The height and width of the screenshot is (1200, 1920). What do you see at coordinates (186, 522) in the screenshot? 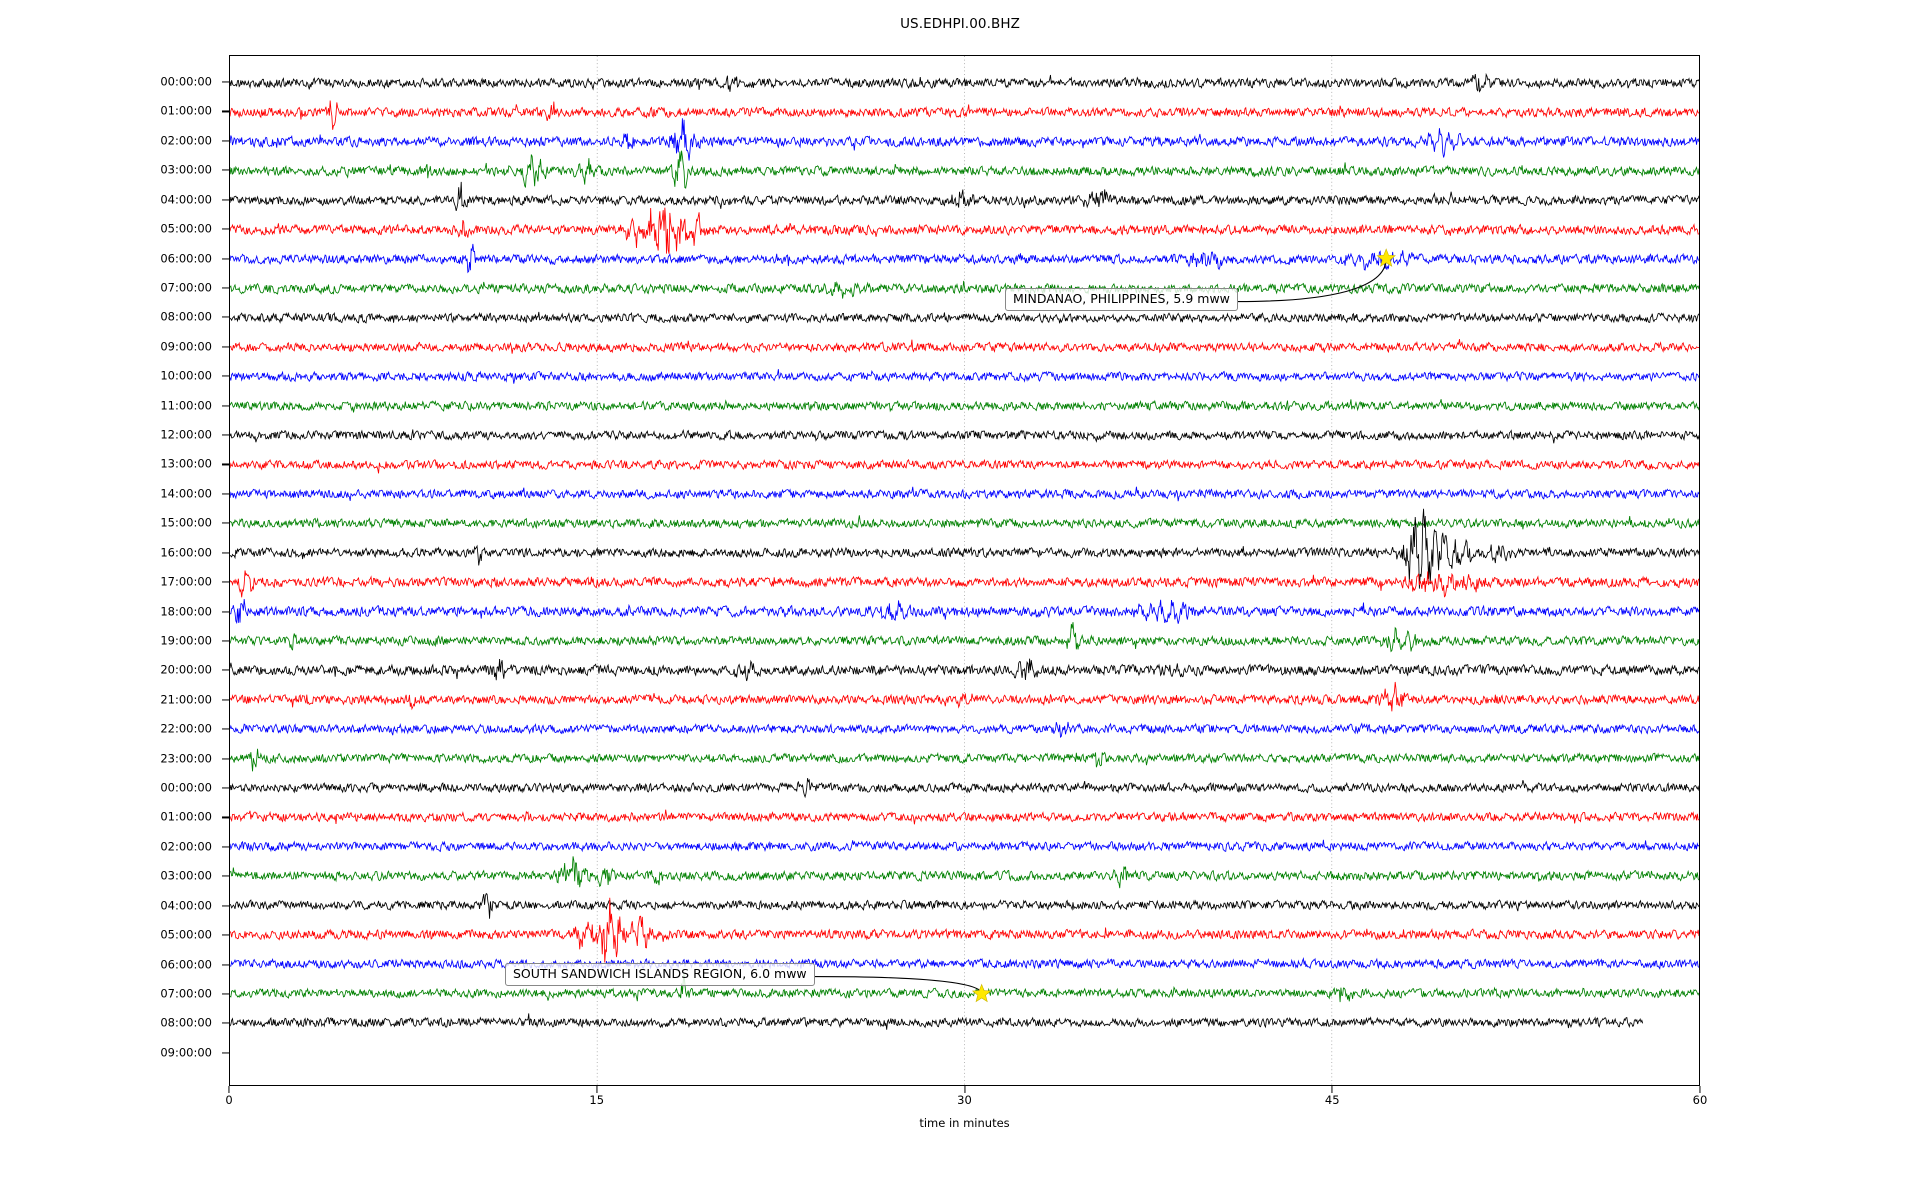
I see `y-tick-label-15: 15:00:00` at bounding box center [186, 522].